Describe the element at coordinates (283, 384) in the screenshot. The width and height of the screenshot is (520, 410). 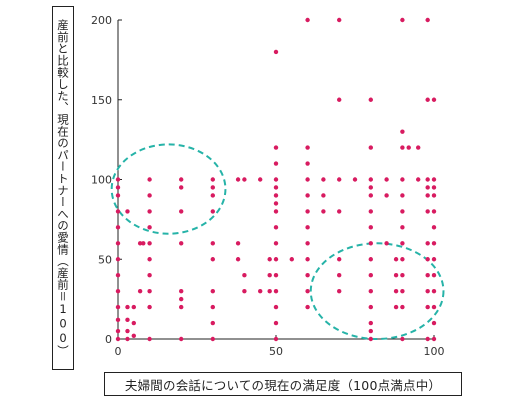
I see `x-axis-label-box: 夫婦間の会話についての現在の満足度（100点満点中）` at that location.